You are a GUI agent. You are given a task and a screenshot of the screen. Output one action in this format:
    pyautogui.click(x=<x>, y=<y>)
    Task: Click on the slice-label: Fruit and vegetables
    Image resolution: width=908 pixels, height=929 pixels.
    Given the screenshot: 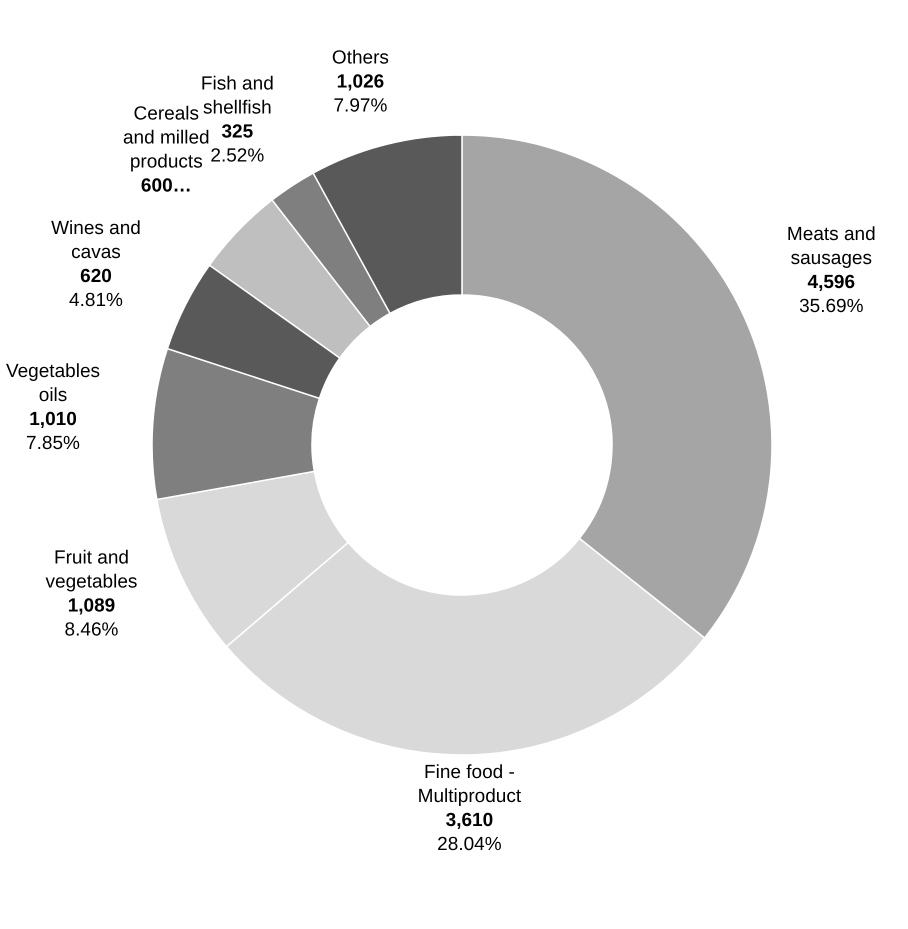 What is the action you would take?
    pyautogui.click(x=92, y=570)
    